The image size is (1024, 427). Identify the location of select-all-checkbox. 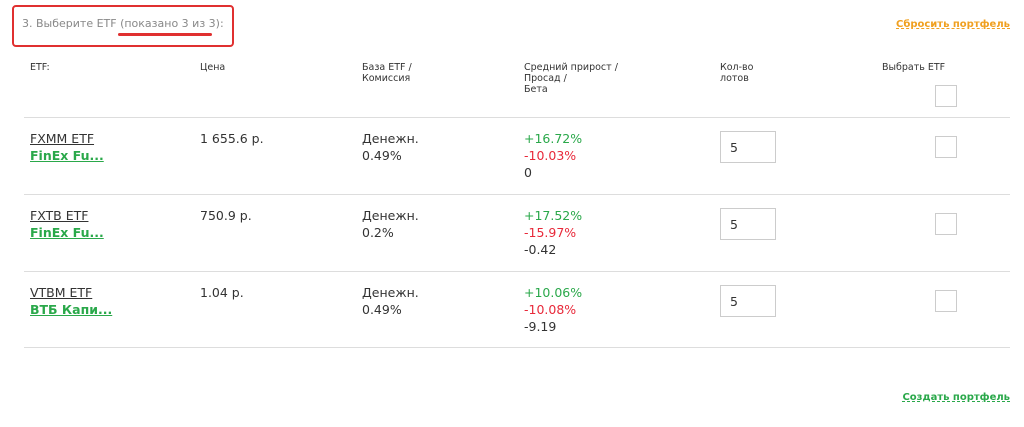
(946, 96).